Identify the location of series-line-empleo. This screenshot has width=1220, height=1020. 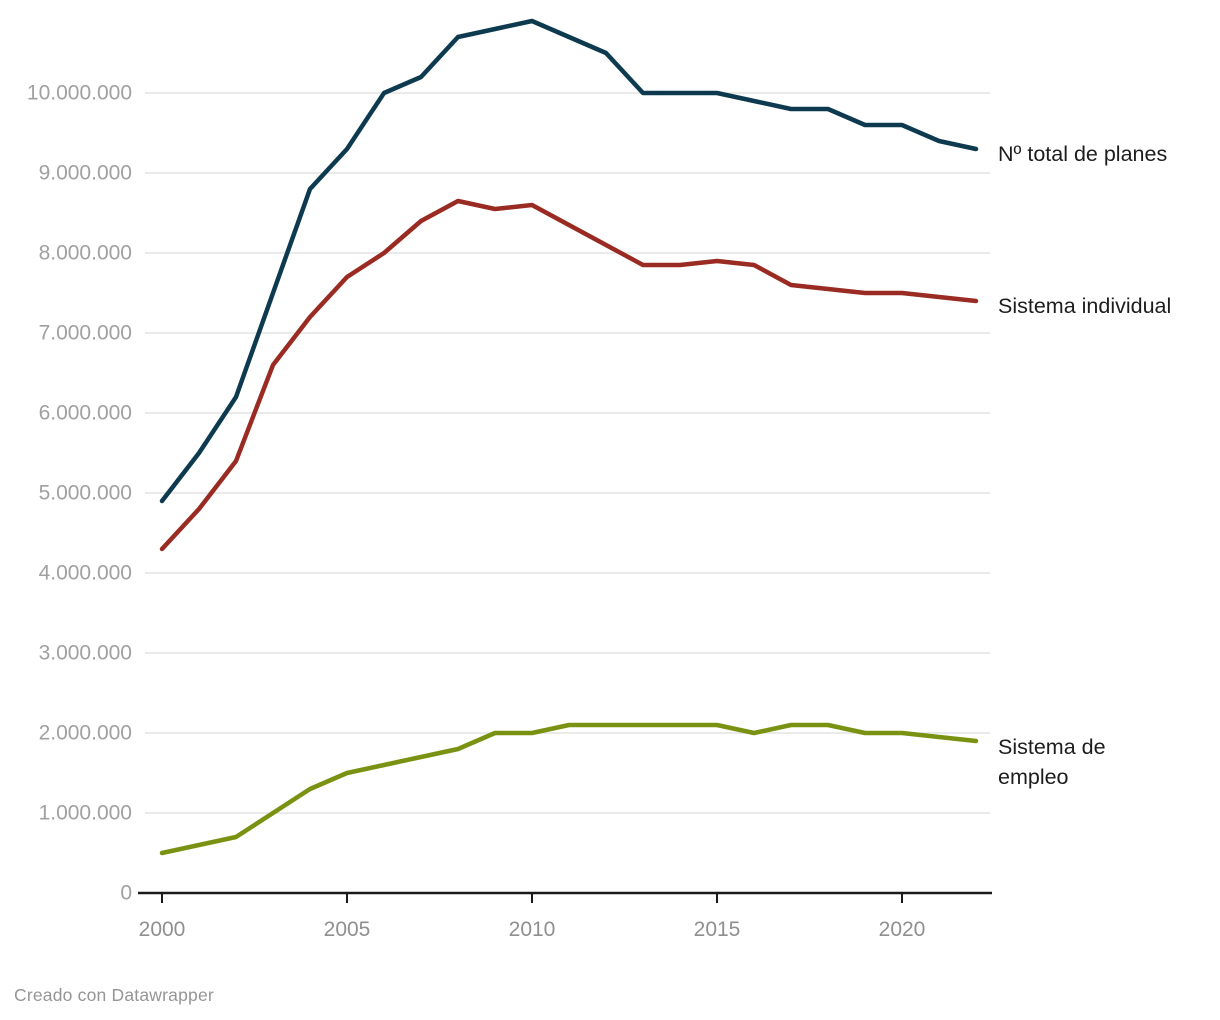
(569, 789).